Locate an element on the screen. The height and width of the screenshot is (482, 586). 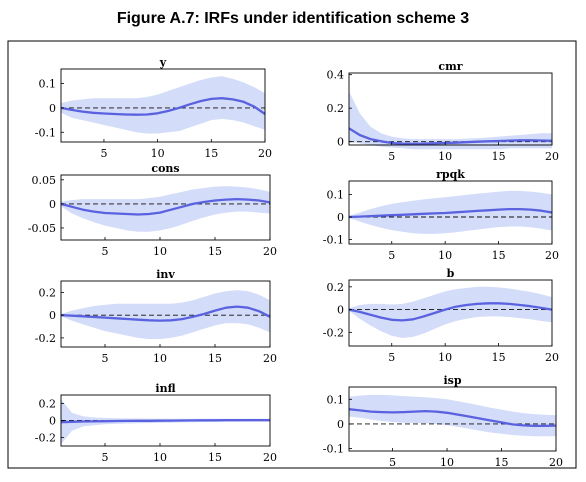
panel-rpqk: rpqk 5 10 15 20 0.1 0 -0.1 is located at coordinates (441, 215).